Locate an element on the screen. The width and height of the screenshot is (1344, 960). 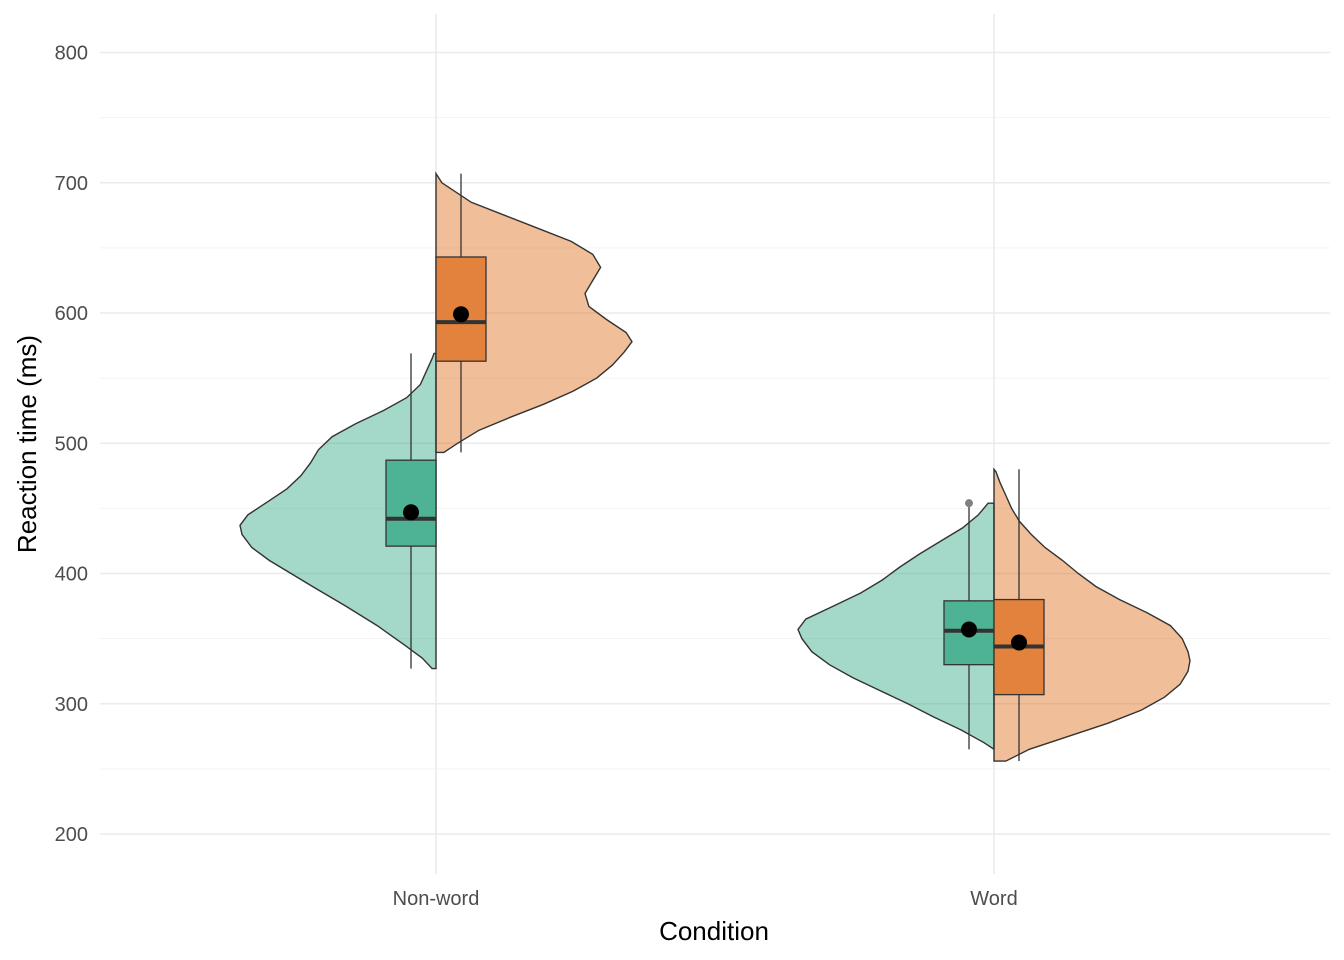
box is located at coordinates (411, 503).